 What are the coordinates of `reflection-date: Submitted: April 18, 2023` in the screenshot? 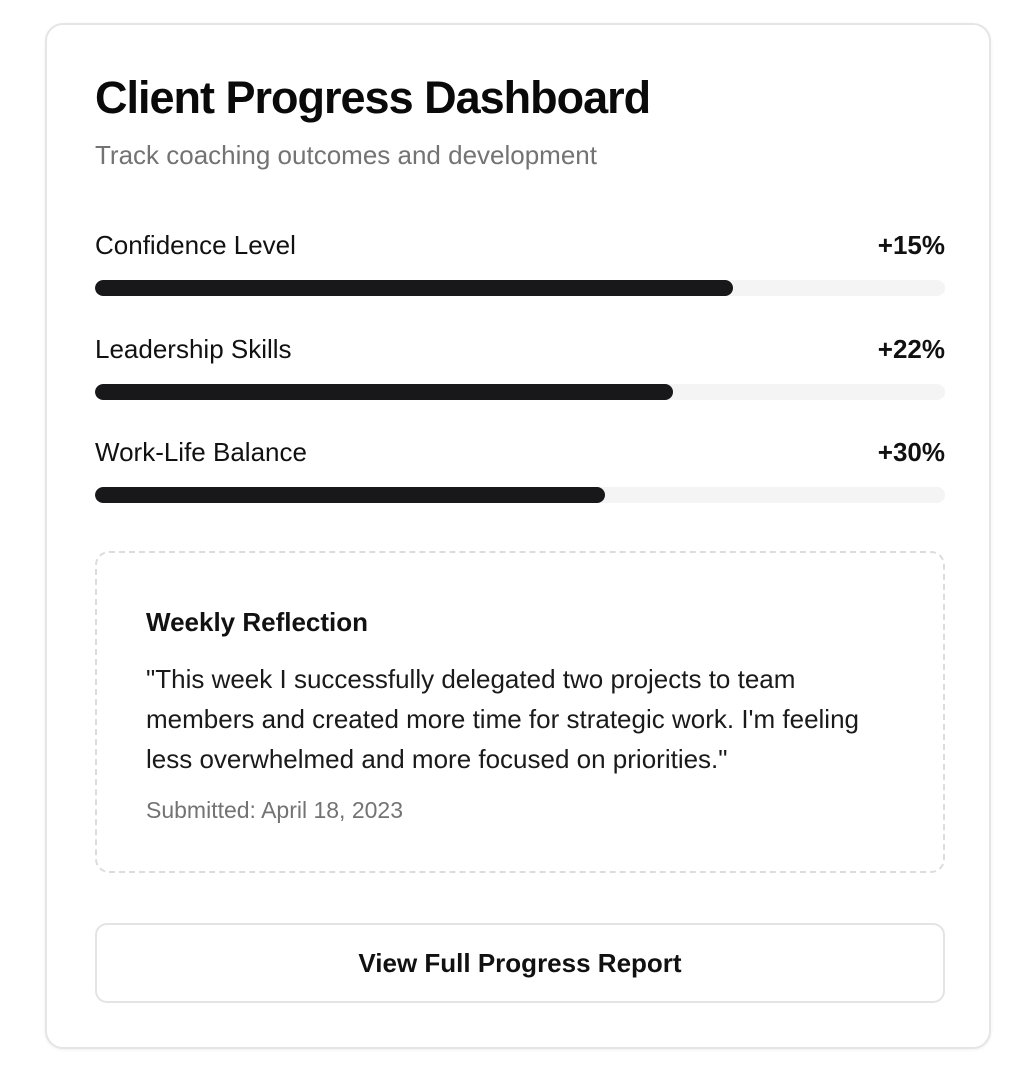 It's located at (274, 810).